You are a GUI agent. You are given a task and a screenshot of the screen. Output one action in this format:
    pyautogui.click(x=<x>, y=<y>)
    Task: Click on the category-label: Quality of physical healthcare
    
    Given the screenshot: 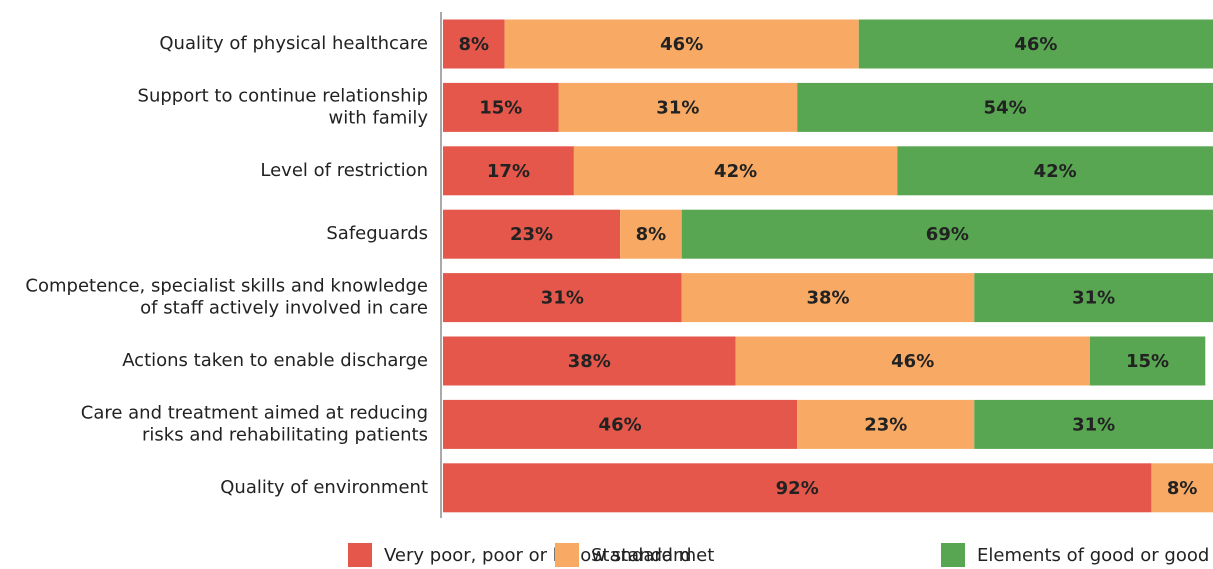 What is the action you would take?
    pyautogui.click(x=293, y=43)
    